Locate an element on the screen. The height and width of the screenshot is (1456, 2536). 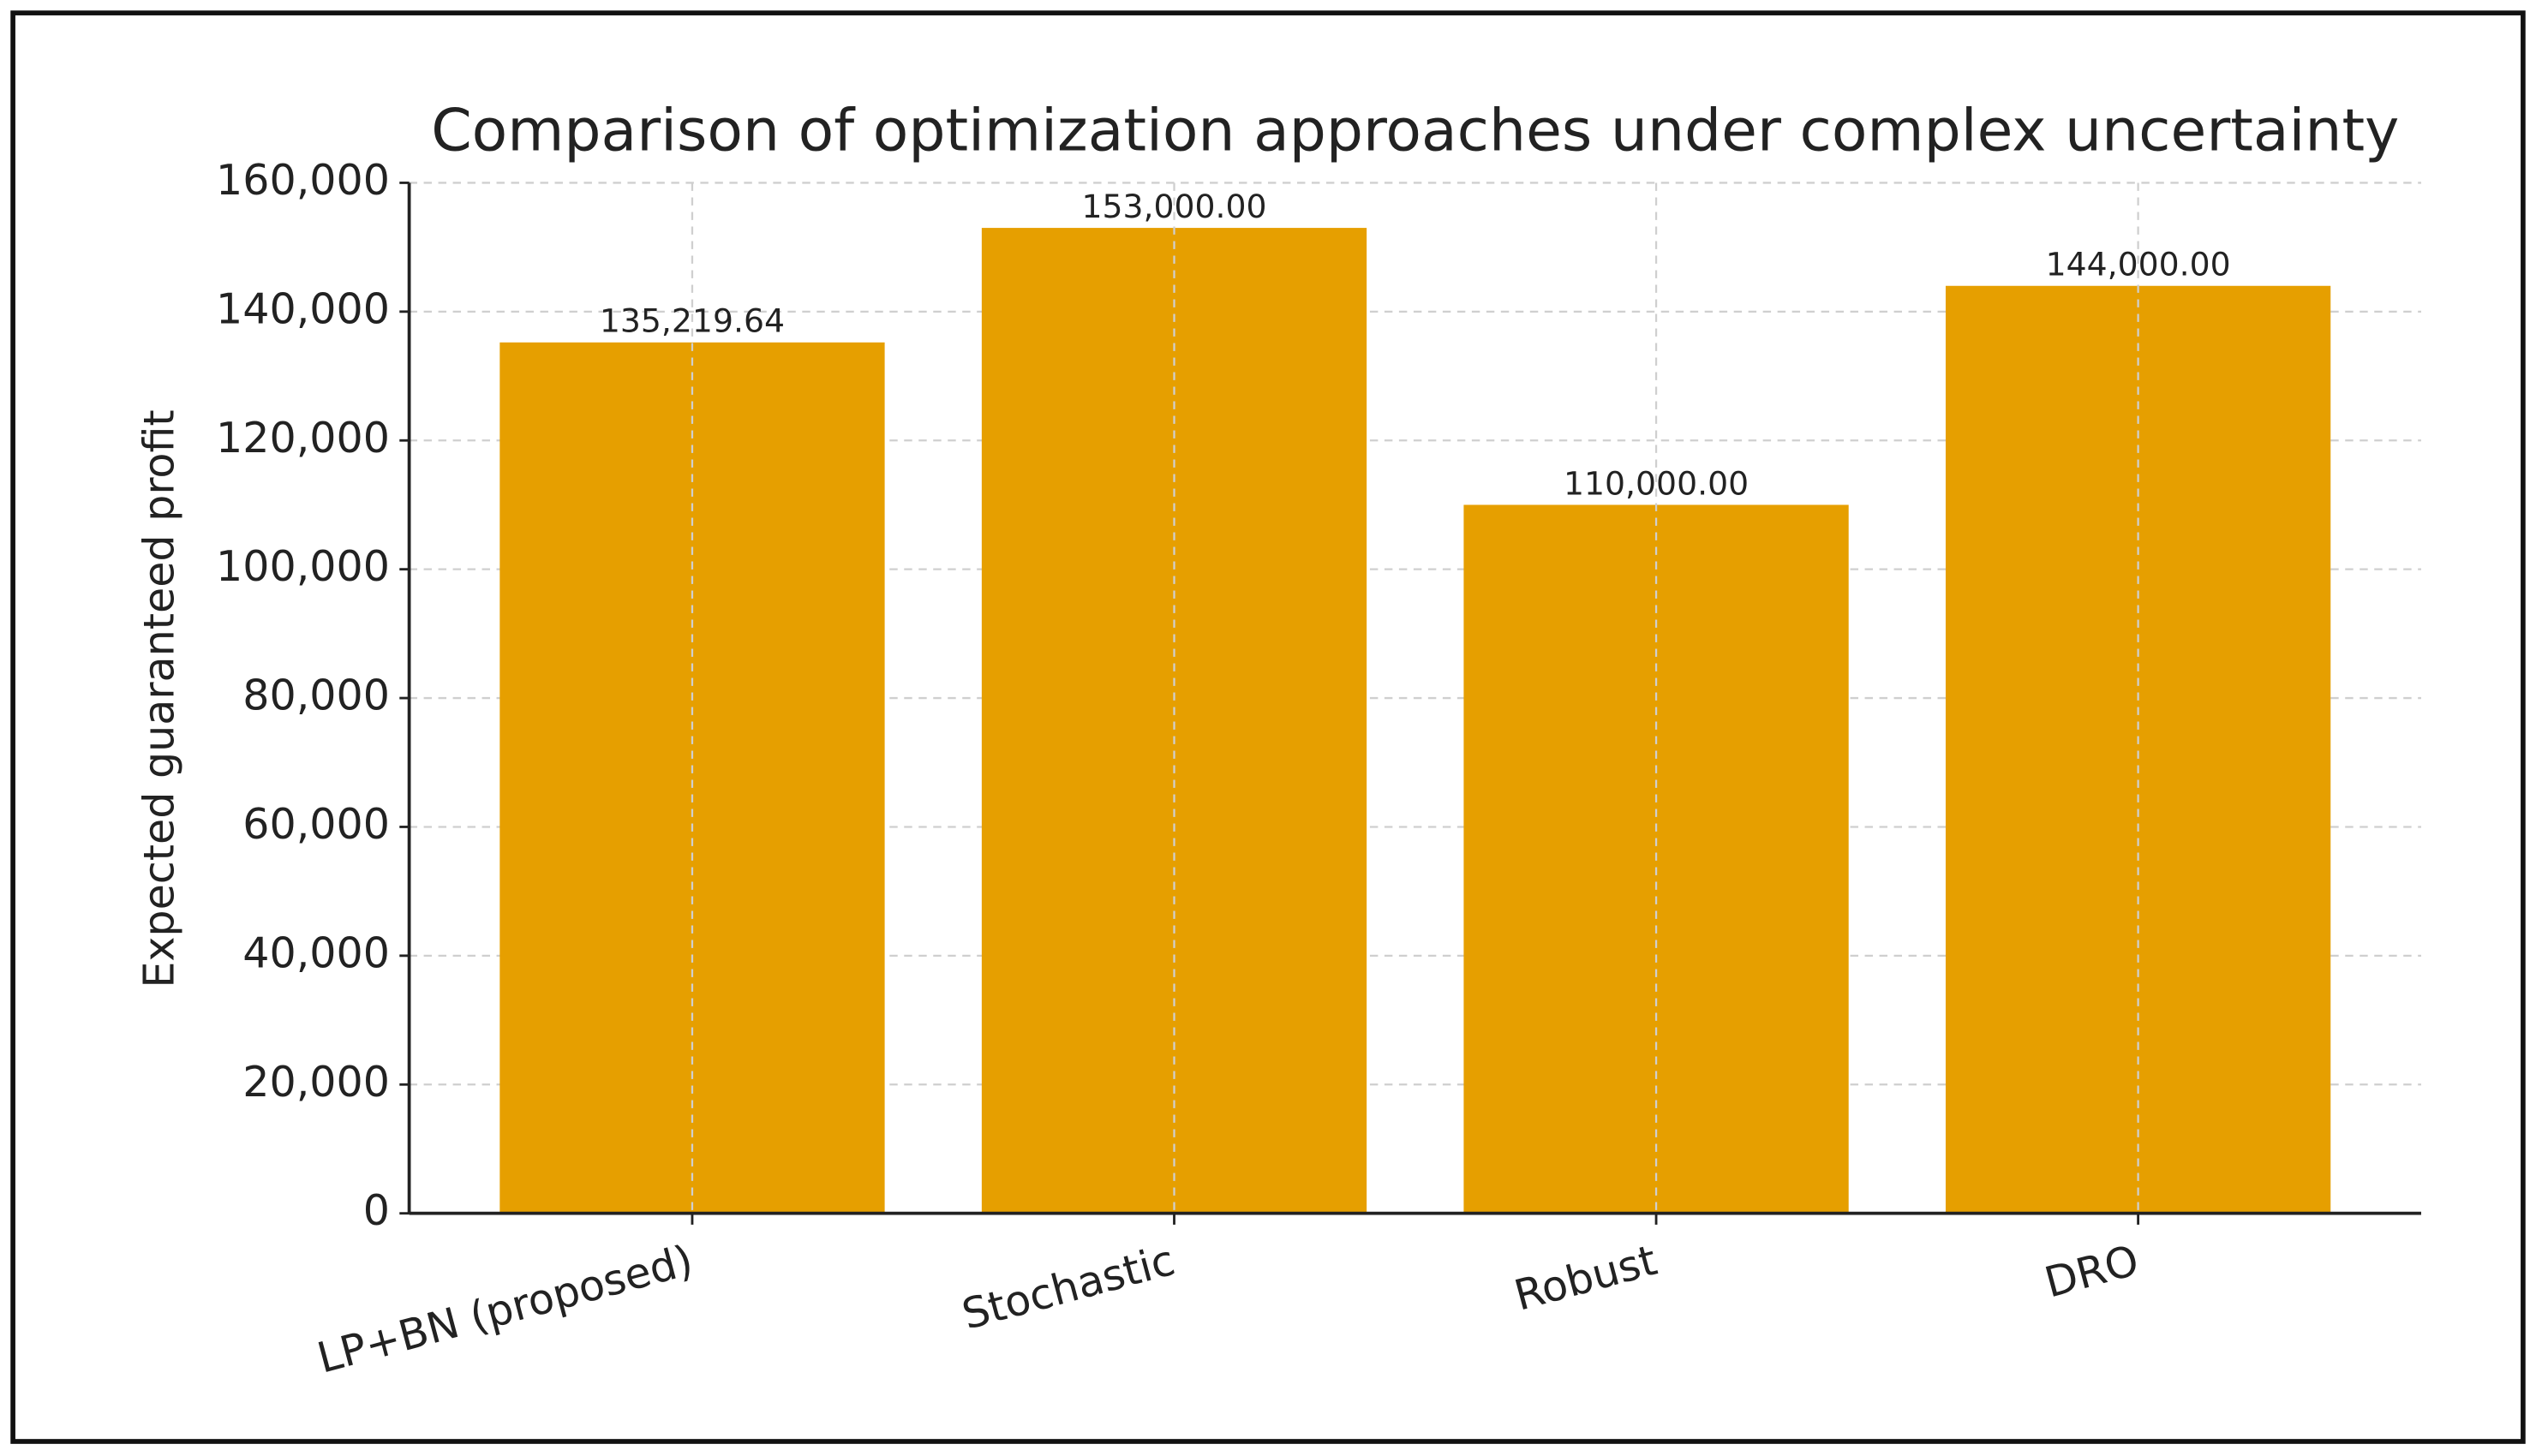
y-tick-label: 100,000 is located at coordinates (303, 566).